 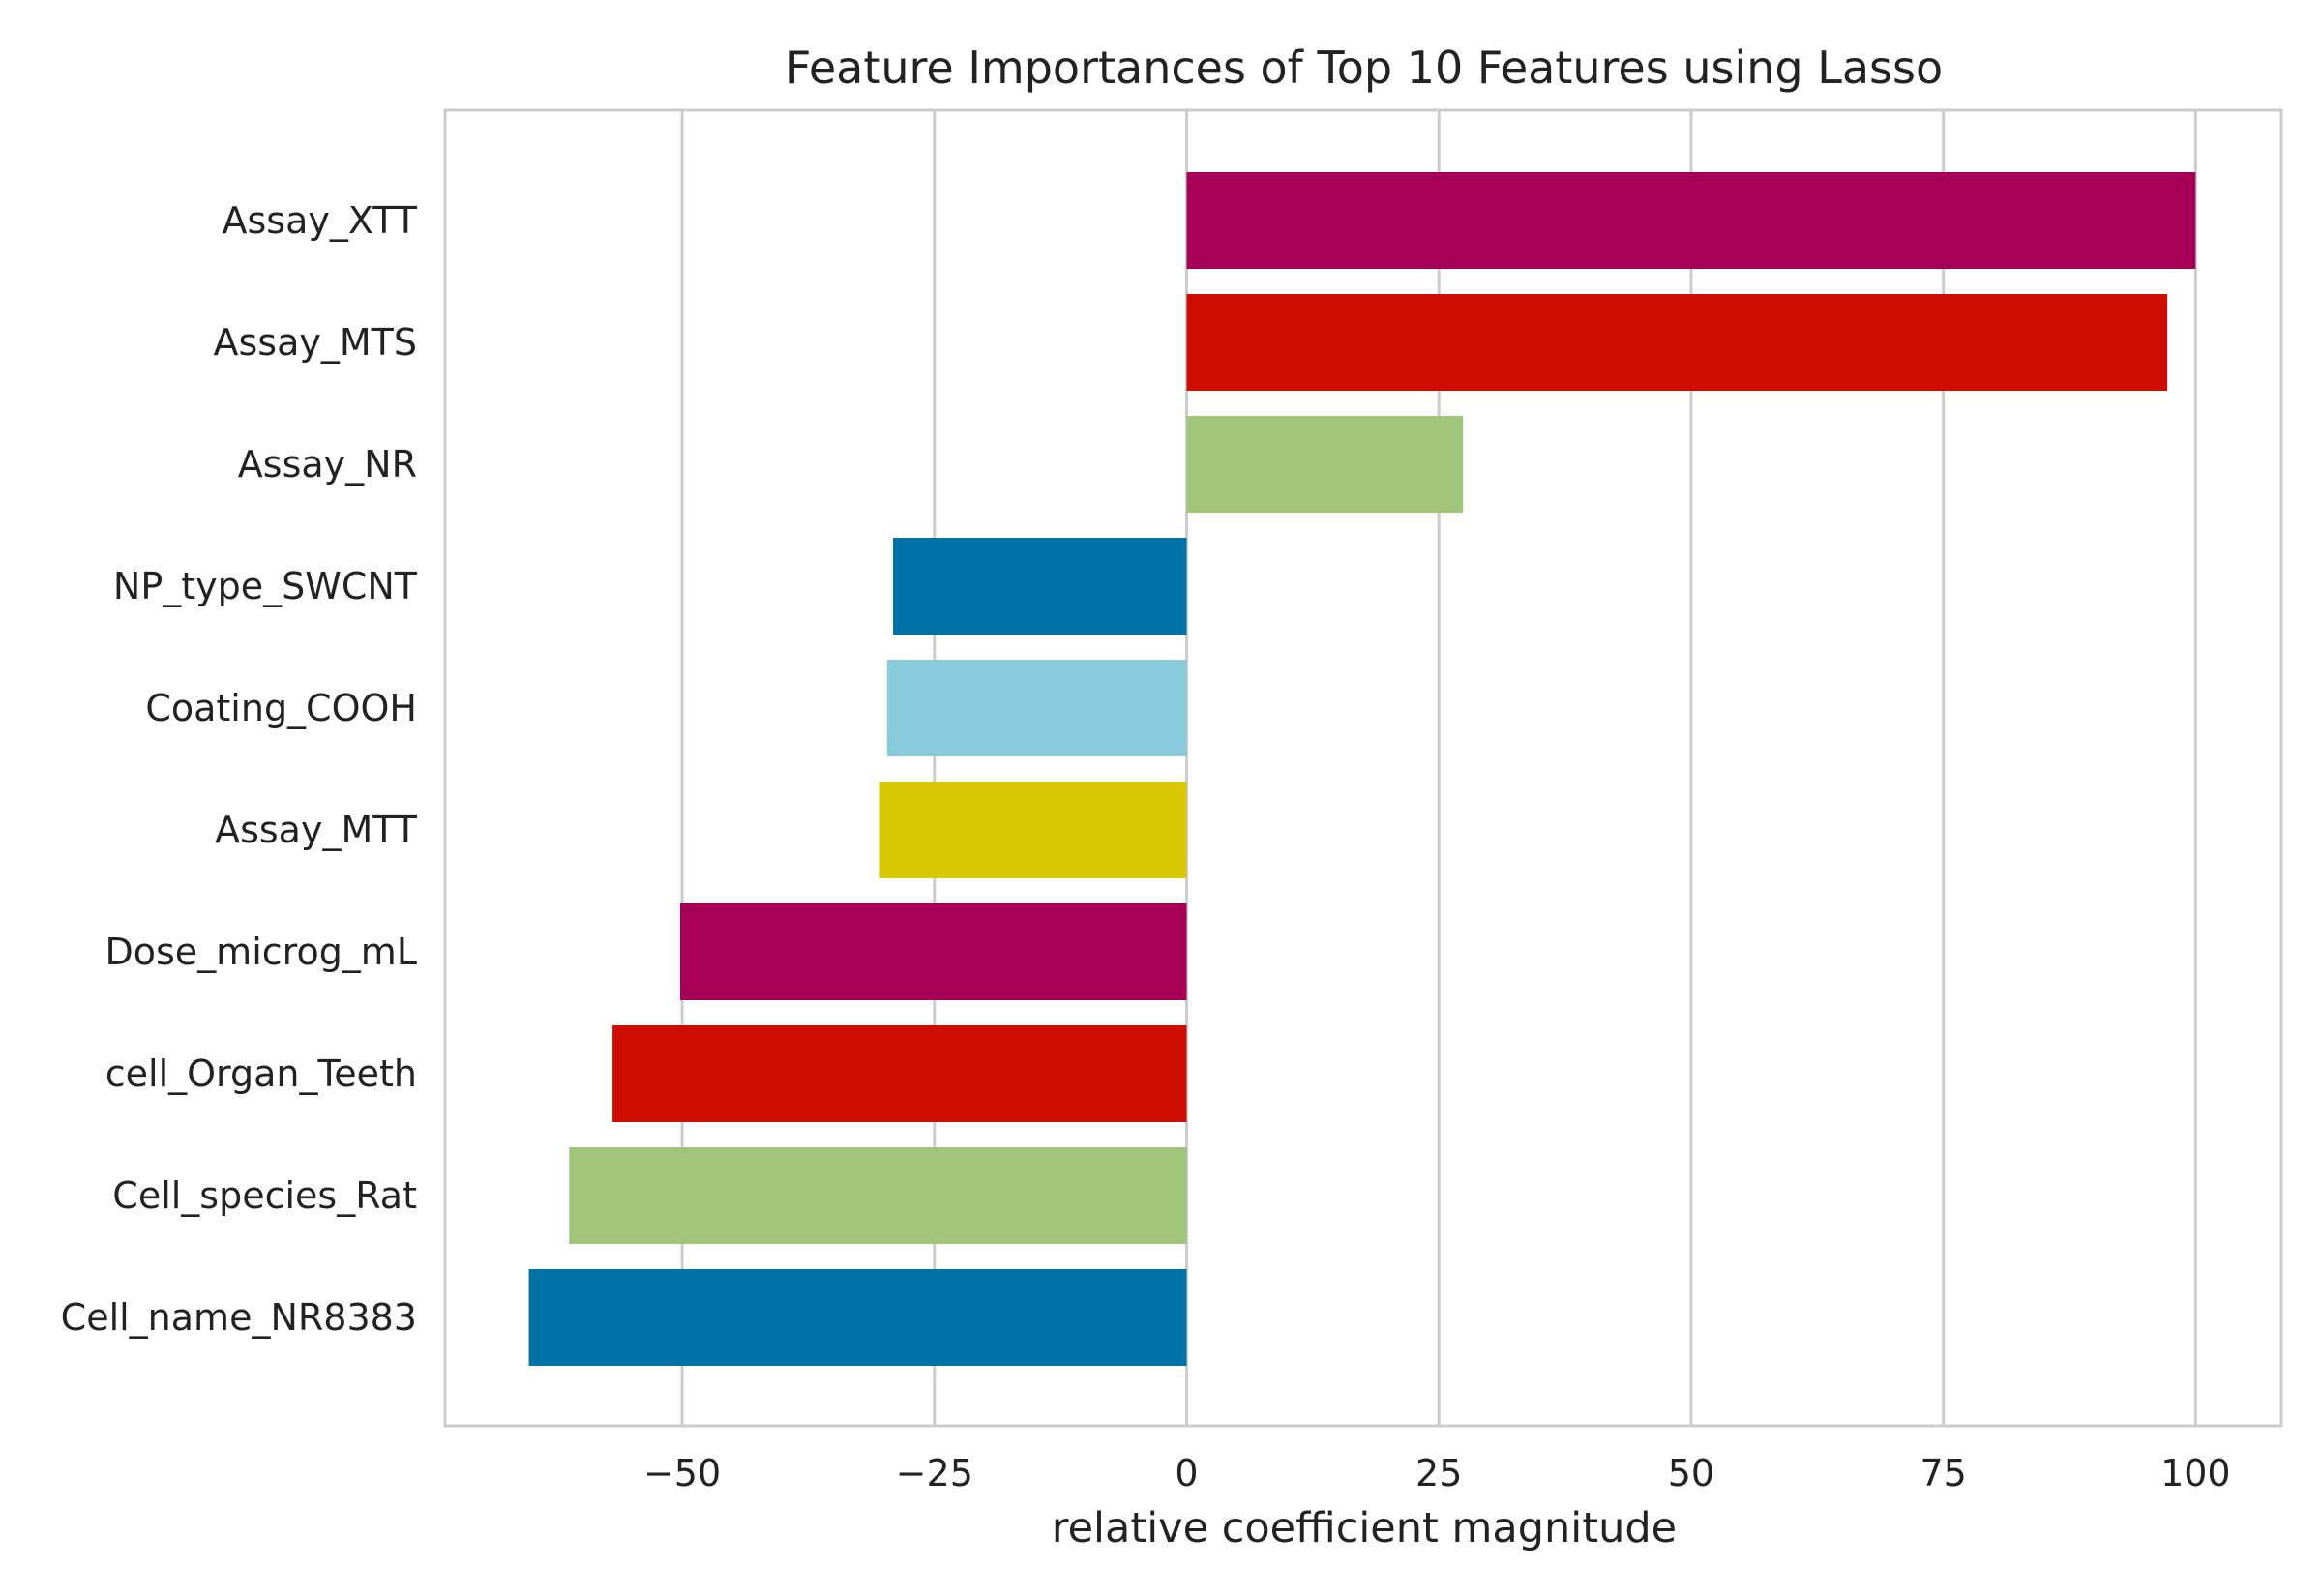 I want to click on y-tick-label: Assay_XTT, so click(x=320, y=220).